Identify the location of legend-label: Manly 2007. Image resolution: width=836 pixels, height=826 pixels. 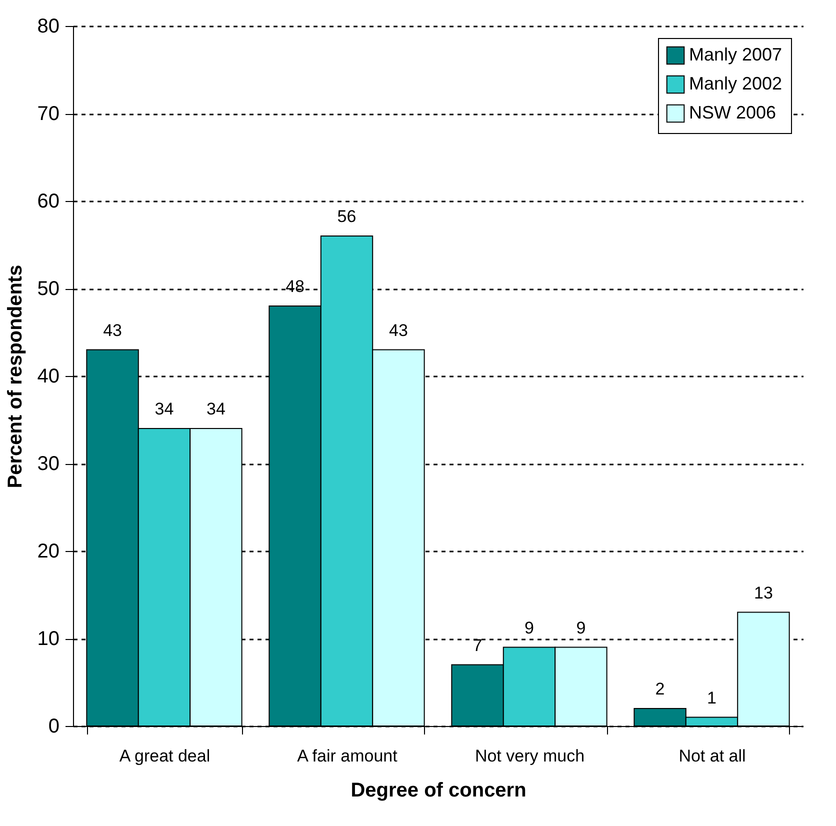
(735, 54).